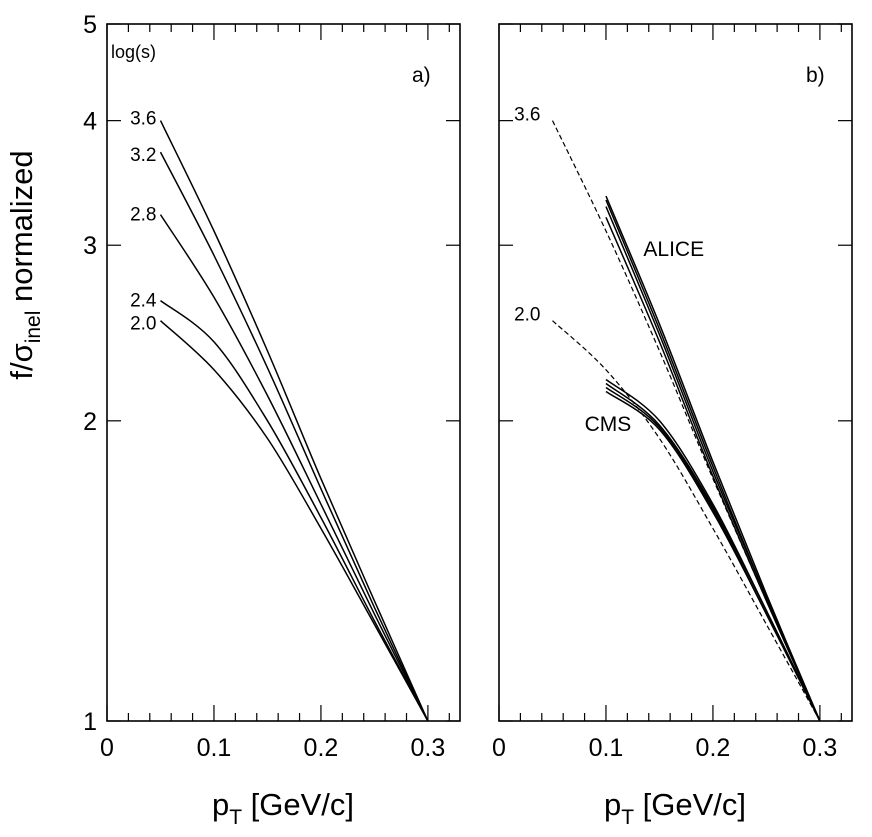 This screenshot has height=837, width=872. I want to click on series-cms-4-curve, so click(713, 556).